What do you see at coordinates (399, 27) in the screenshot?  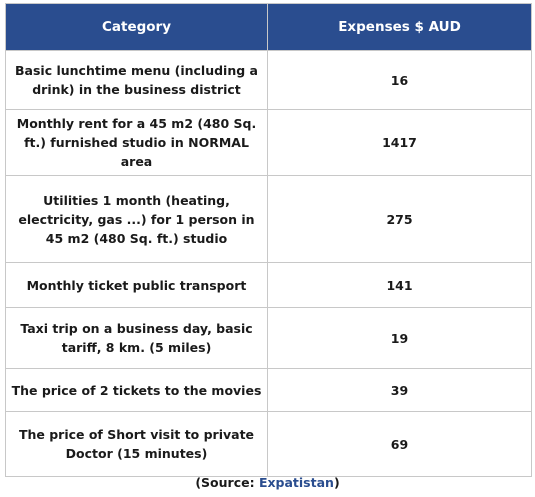 I see `header-expenses: Expenses $ AUD` at bounding box center [399, 27].